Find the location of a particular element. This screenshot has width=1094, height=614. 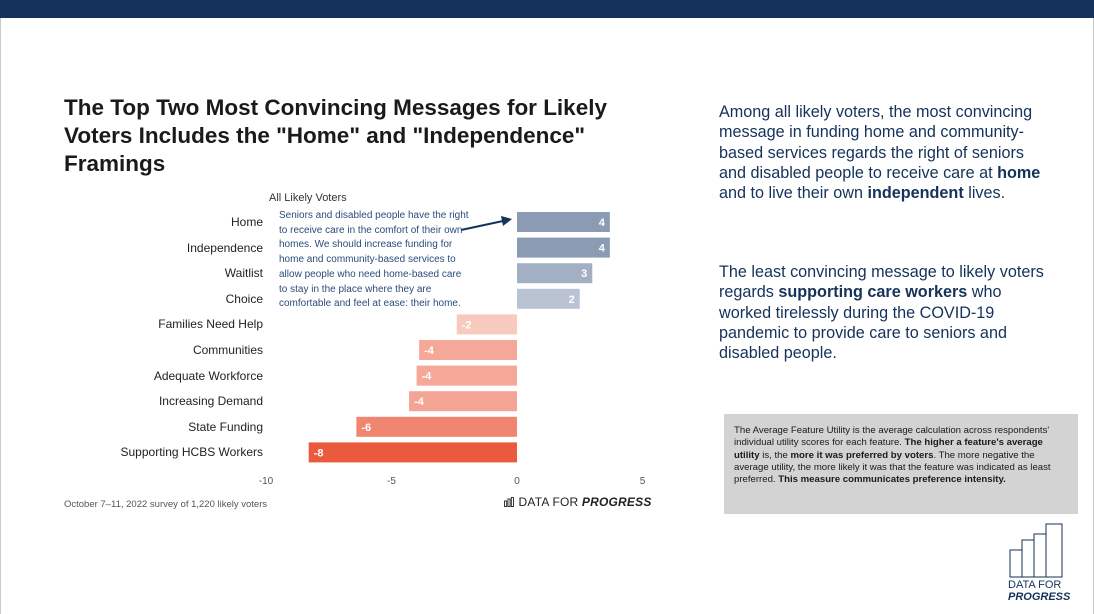

category-label: Independence is located at coordinates (224, 247).